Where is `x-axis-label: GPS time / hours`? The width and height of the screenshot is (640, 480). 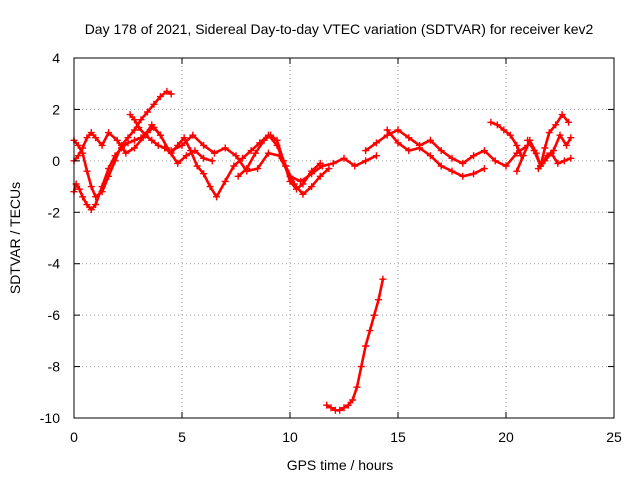
x-axis-label: GPS time / hours is located at coordinates (340, 465).